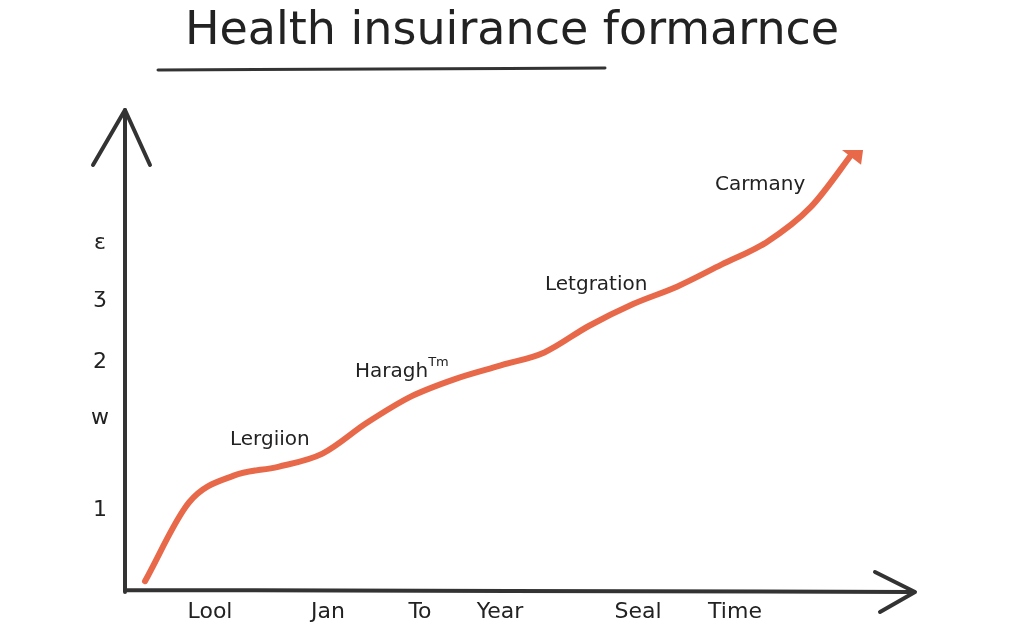  Describe the element at coordinates (512, 27) in the screenshot. I see `chart-title: Health insuirance formarnce` at that location.